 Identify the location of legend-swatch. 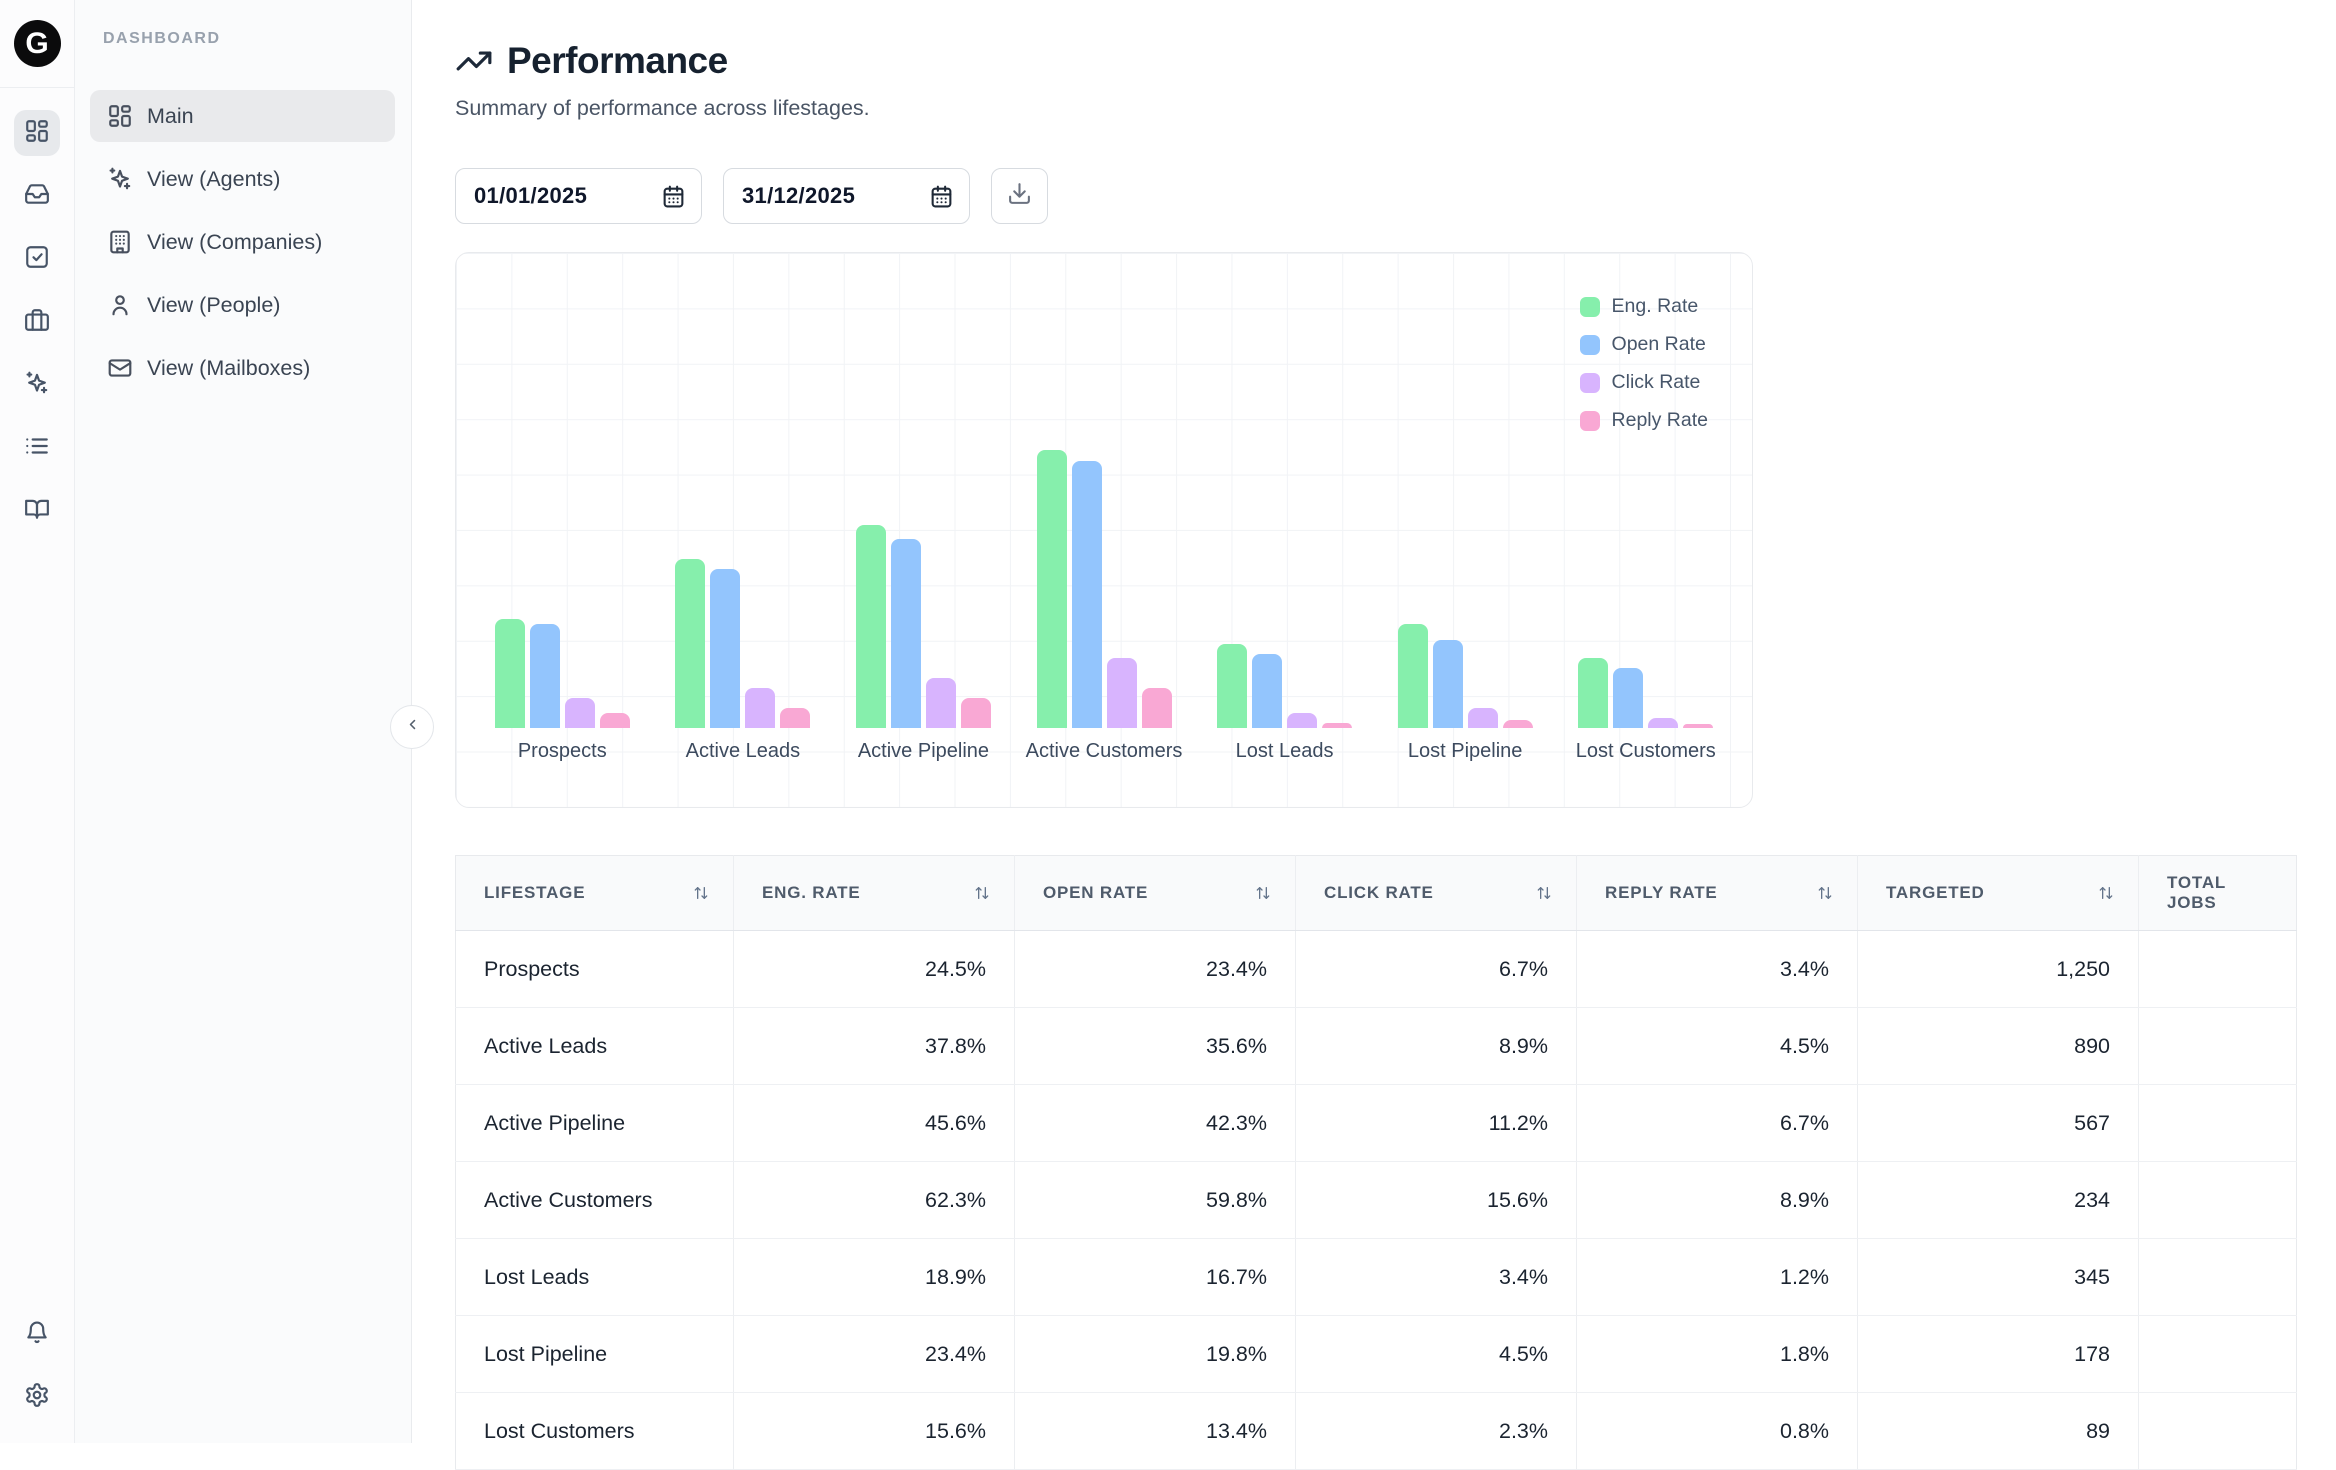
(1589, 306).